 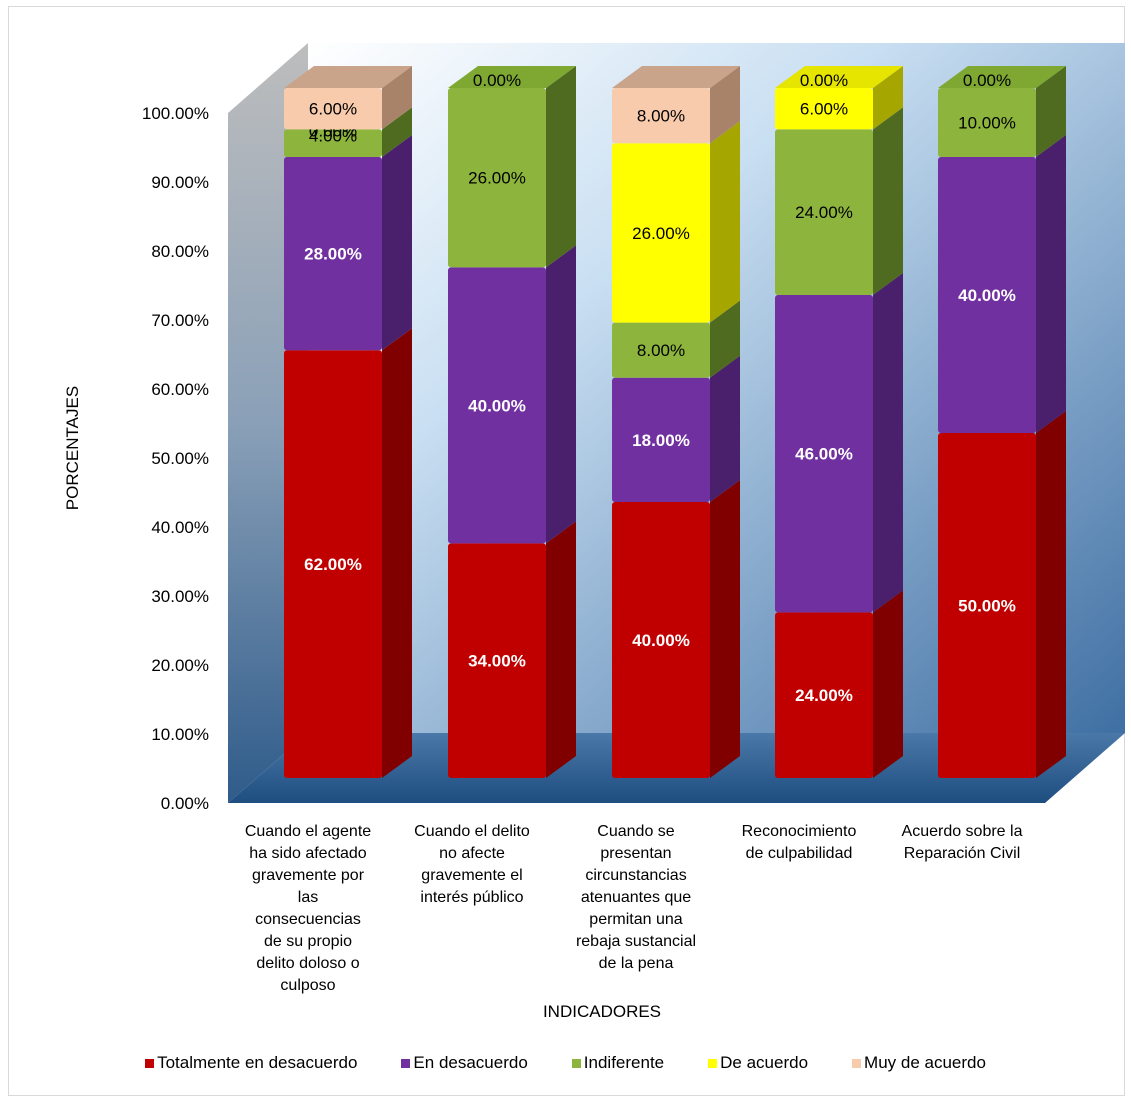 What do you see at coordinates (175, 113) in the screenshot?
I see `y-tick-label: 100.00%` at bounding box center [175, 113].